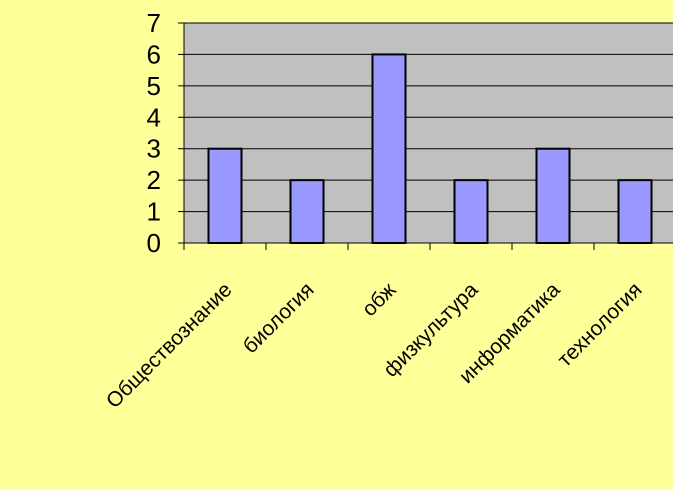 The height and width of the screenshot is (490, 673). I want to click on y-tick-label: 3, so click(154, 149).